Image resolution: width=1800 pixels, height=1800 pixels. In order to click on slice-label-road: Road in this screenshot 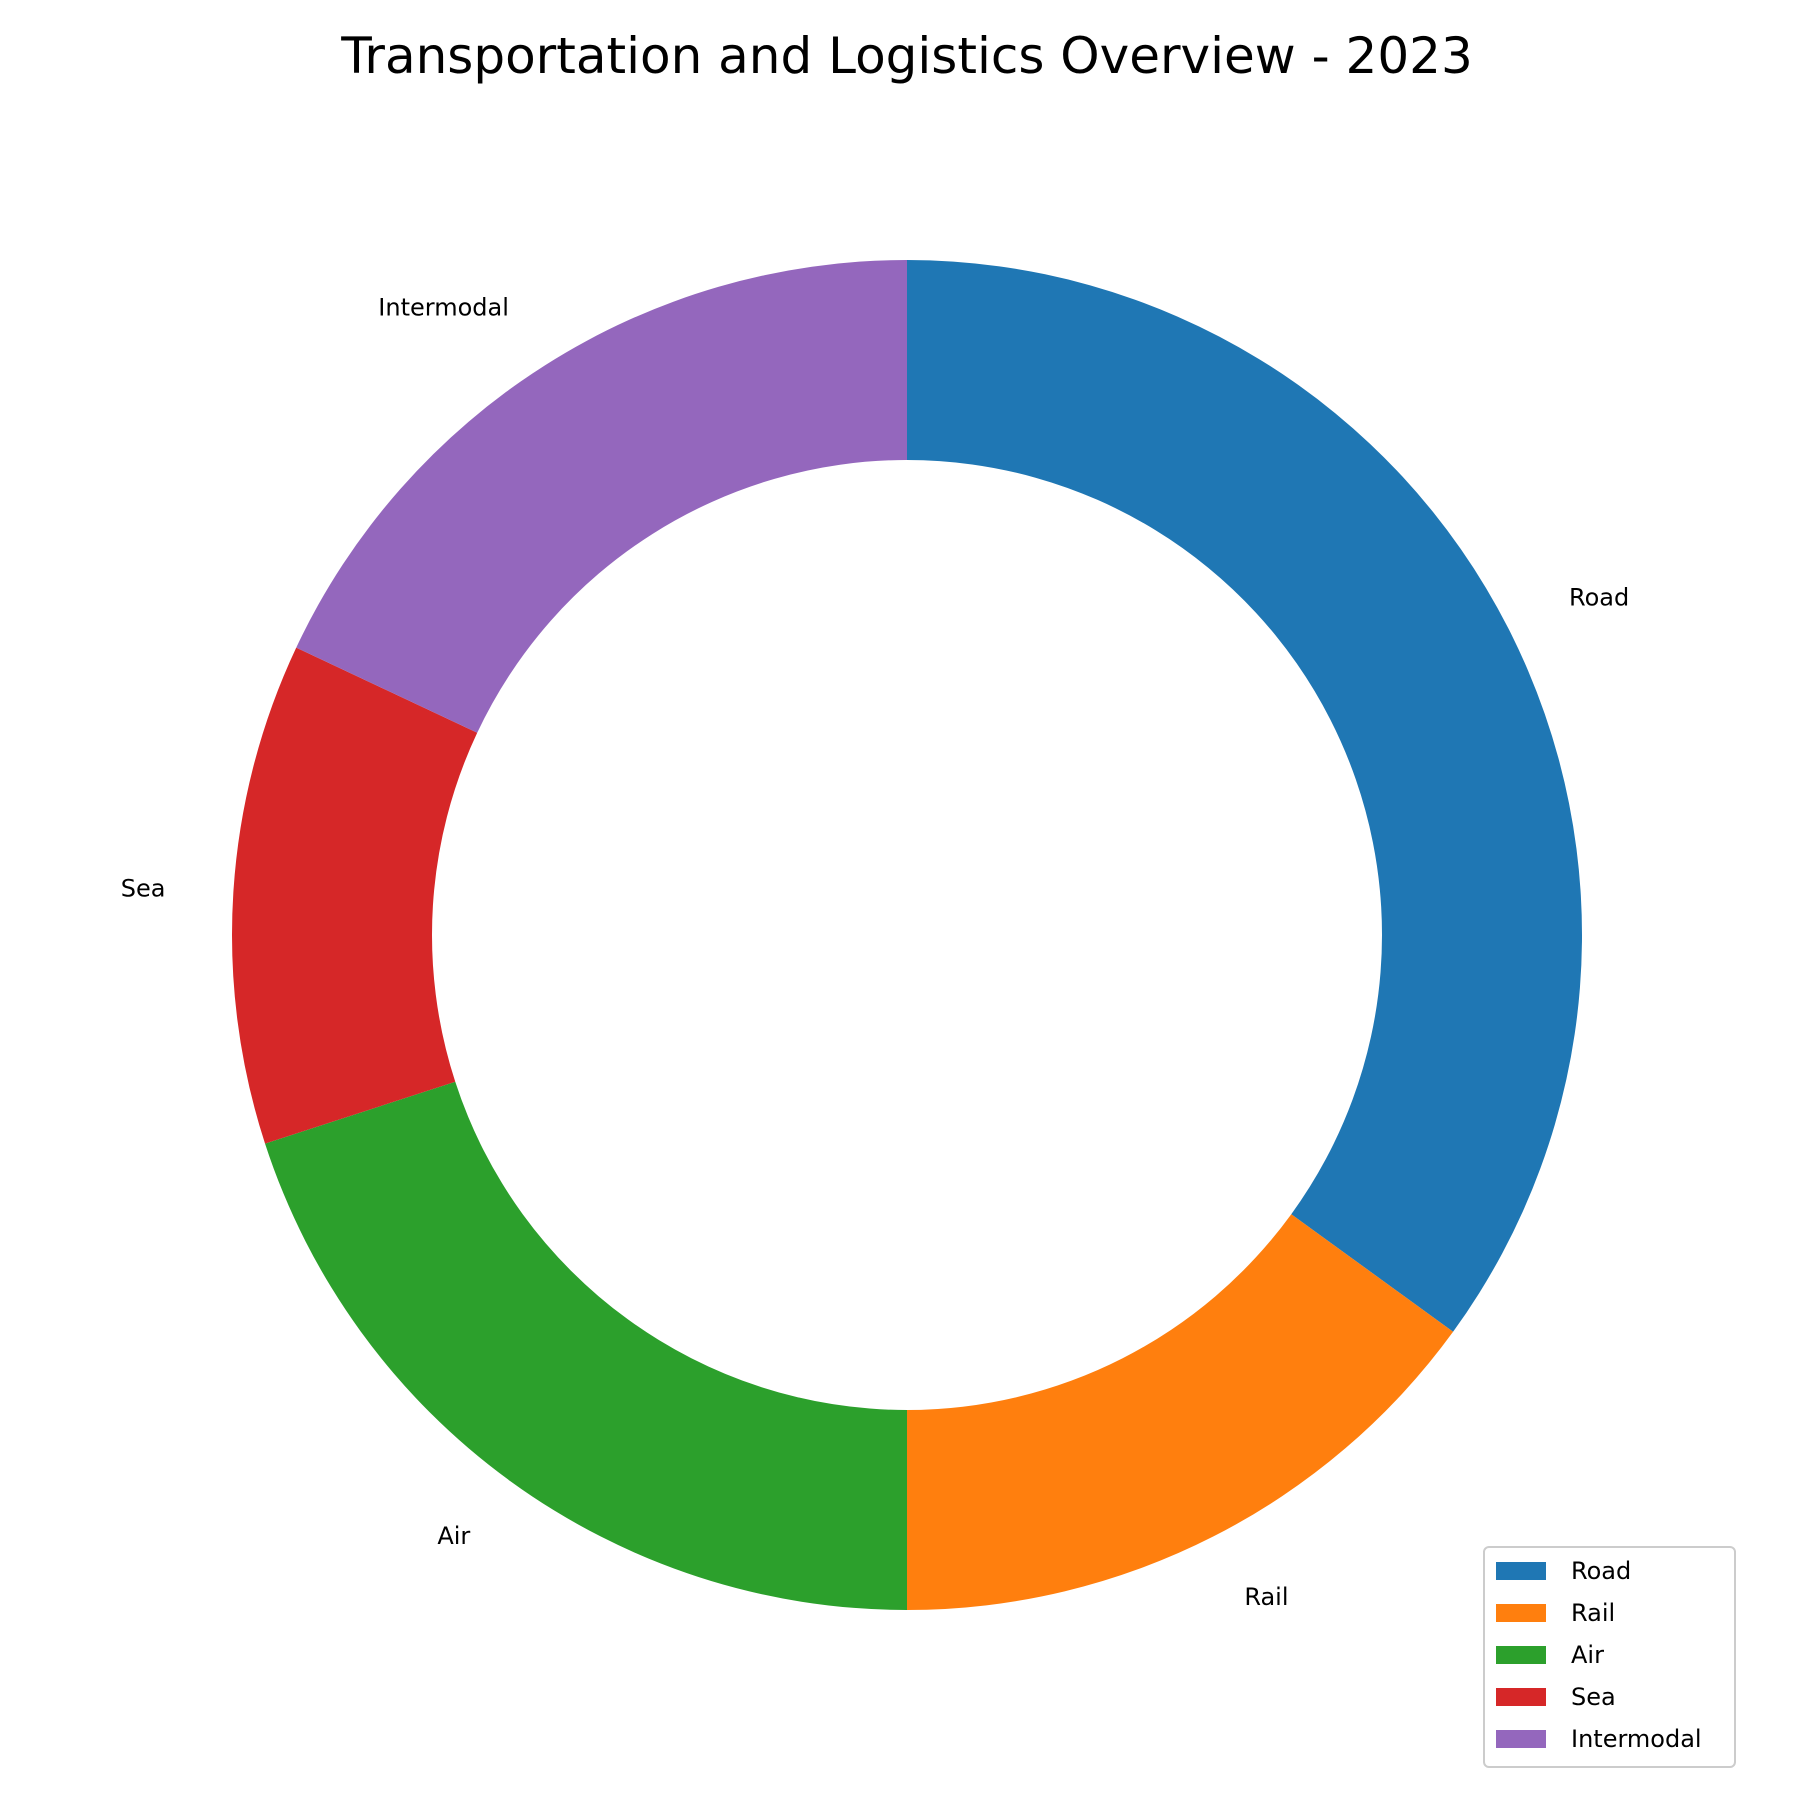, I will do `click(1599, 598)`.